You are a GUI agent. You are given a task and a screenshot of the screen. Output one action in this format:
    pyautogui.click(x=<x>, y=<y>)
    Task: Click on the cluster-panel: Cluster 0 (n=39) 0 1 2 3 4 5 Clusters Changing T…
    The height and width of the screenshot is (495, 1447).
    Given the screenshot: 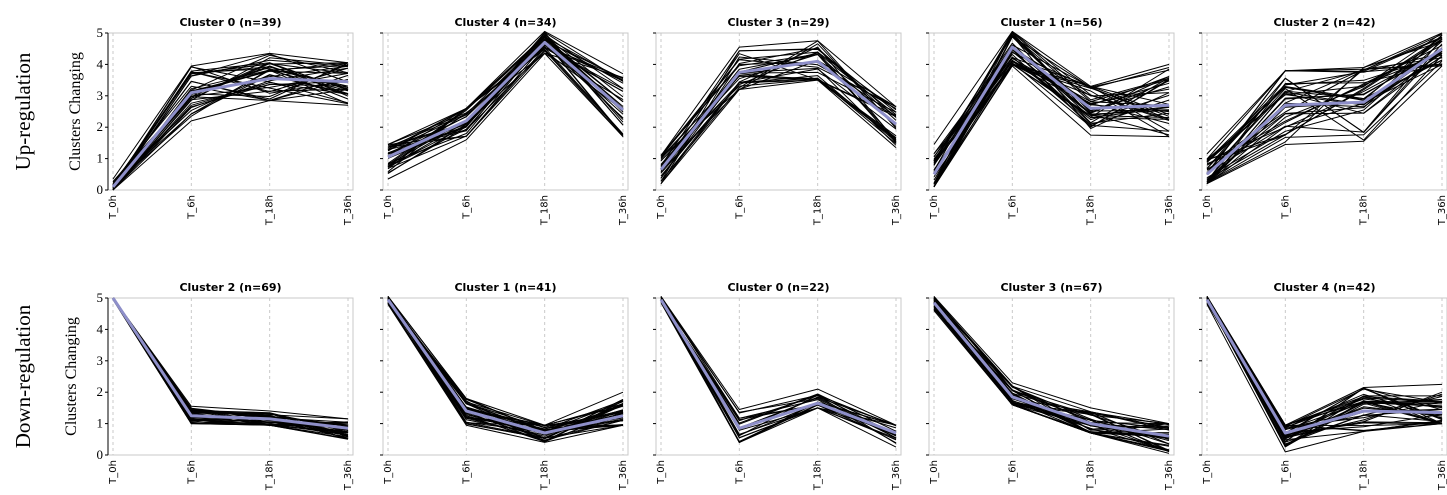 What is the action you would take?
    pyautogui.click(x=210, y=121)
    